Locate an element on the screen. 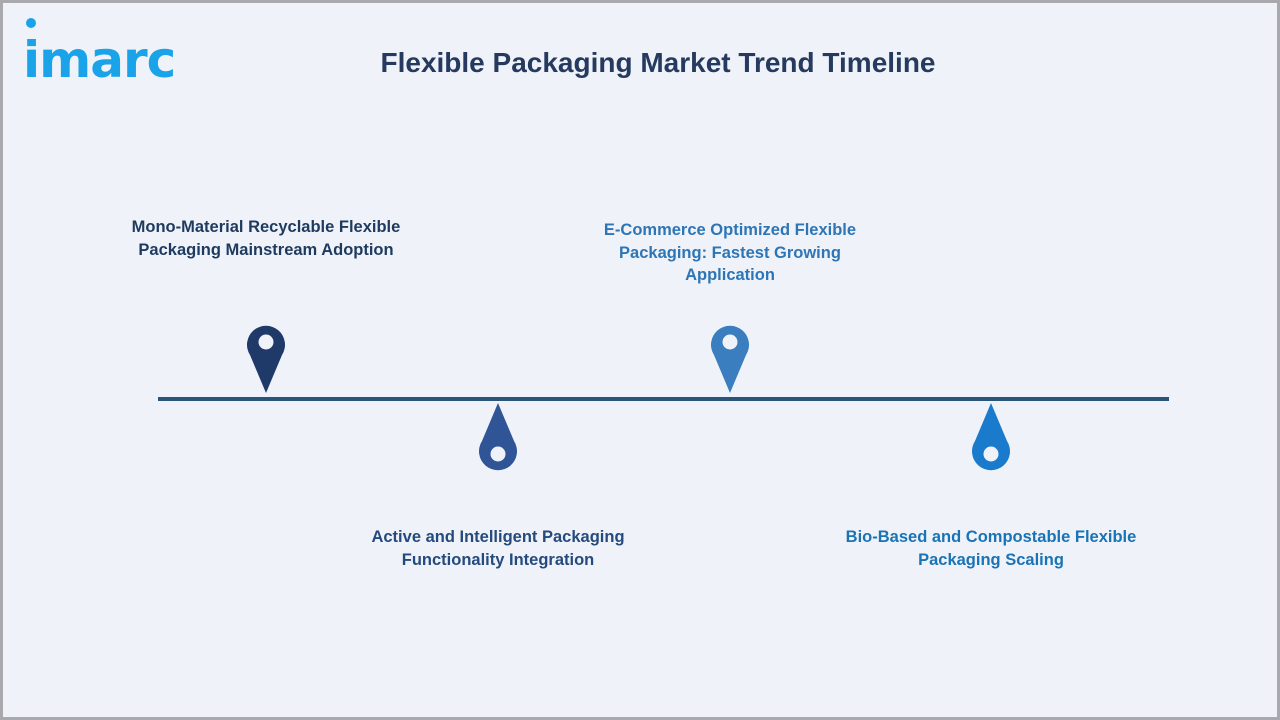  svg-text: imarc is located at coordinates (99, 58).